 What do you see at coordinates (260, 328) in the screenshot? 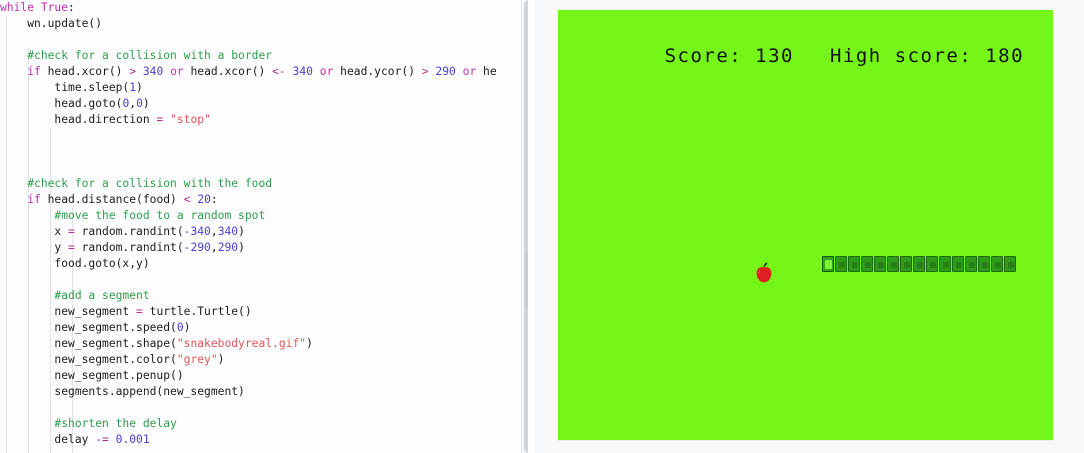
I see `code-line: new_segment.speed(0)` at bounding box center [260, 328].